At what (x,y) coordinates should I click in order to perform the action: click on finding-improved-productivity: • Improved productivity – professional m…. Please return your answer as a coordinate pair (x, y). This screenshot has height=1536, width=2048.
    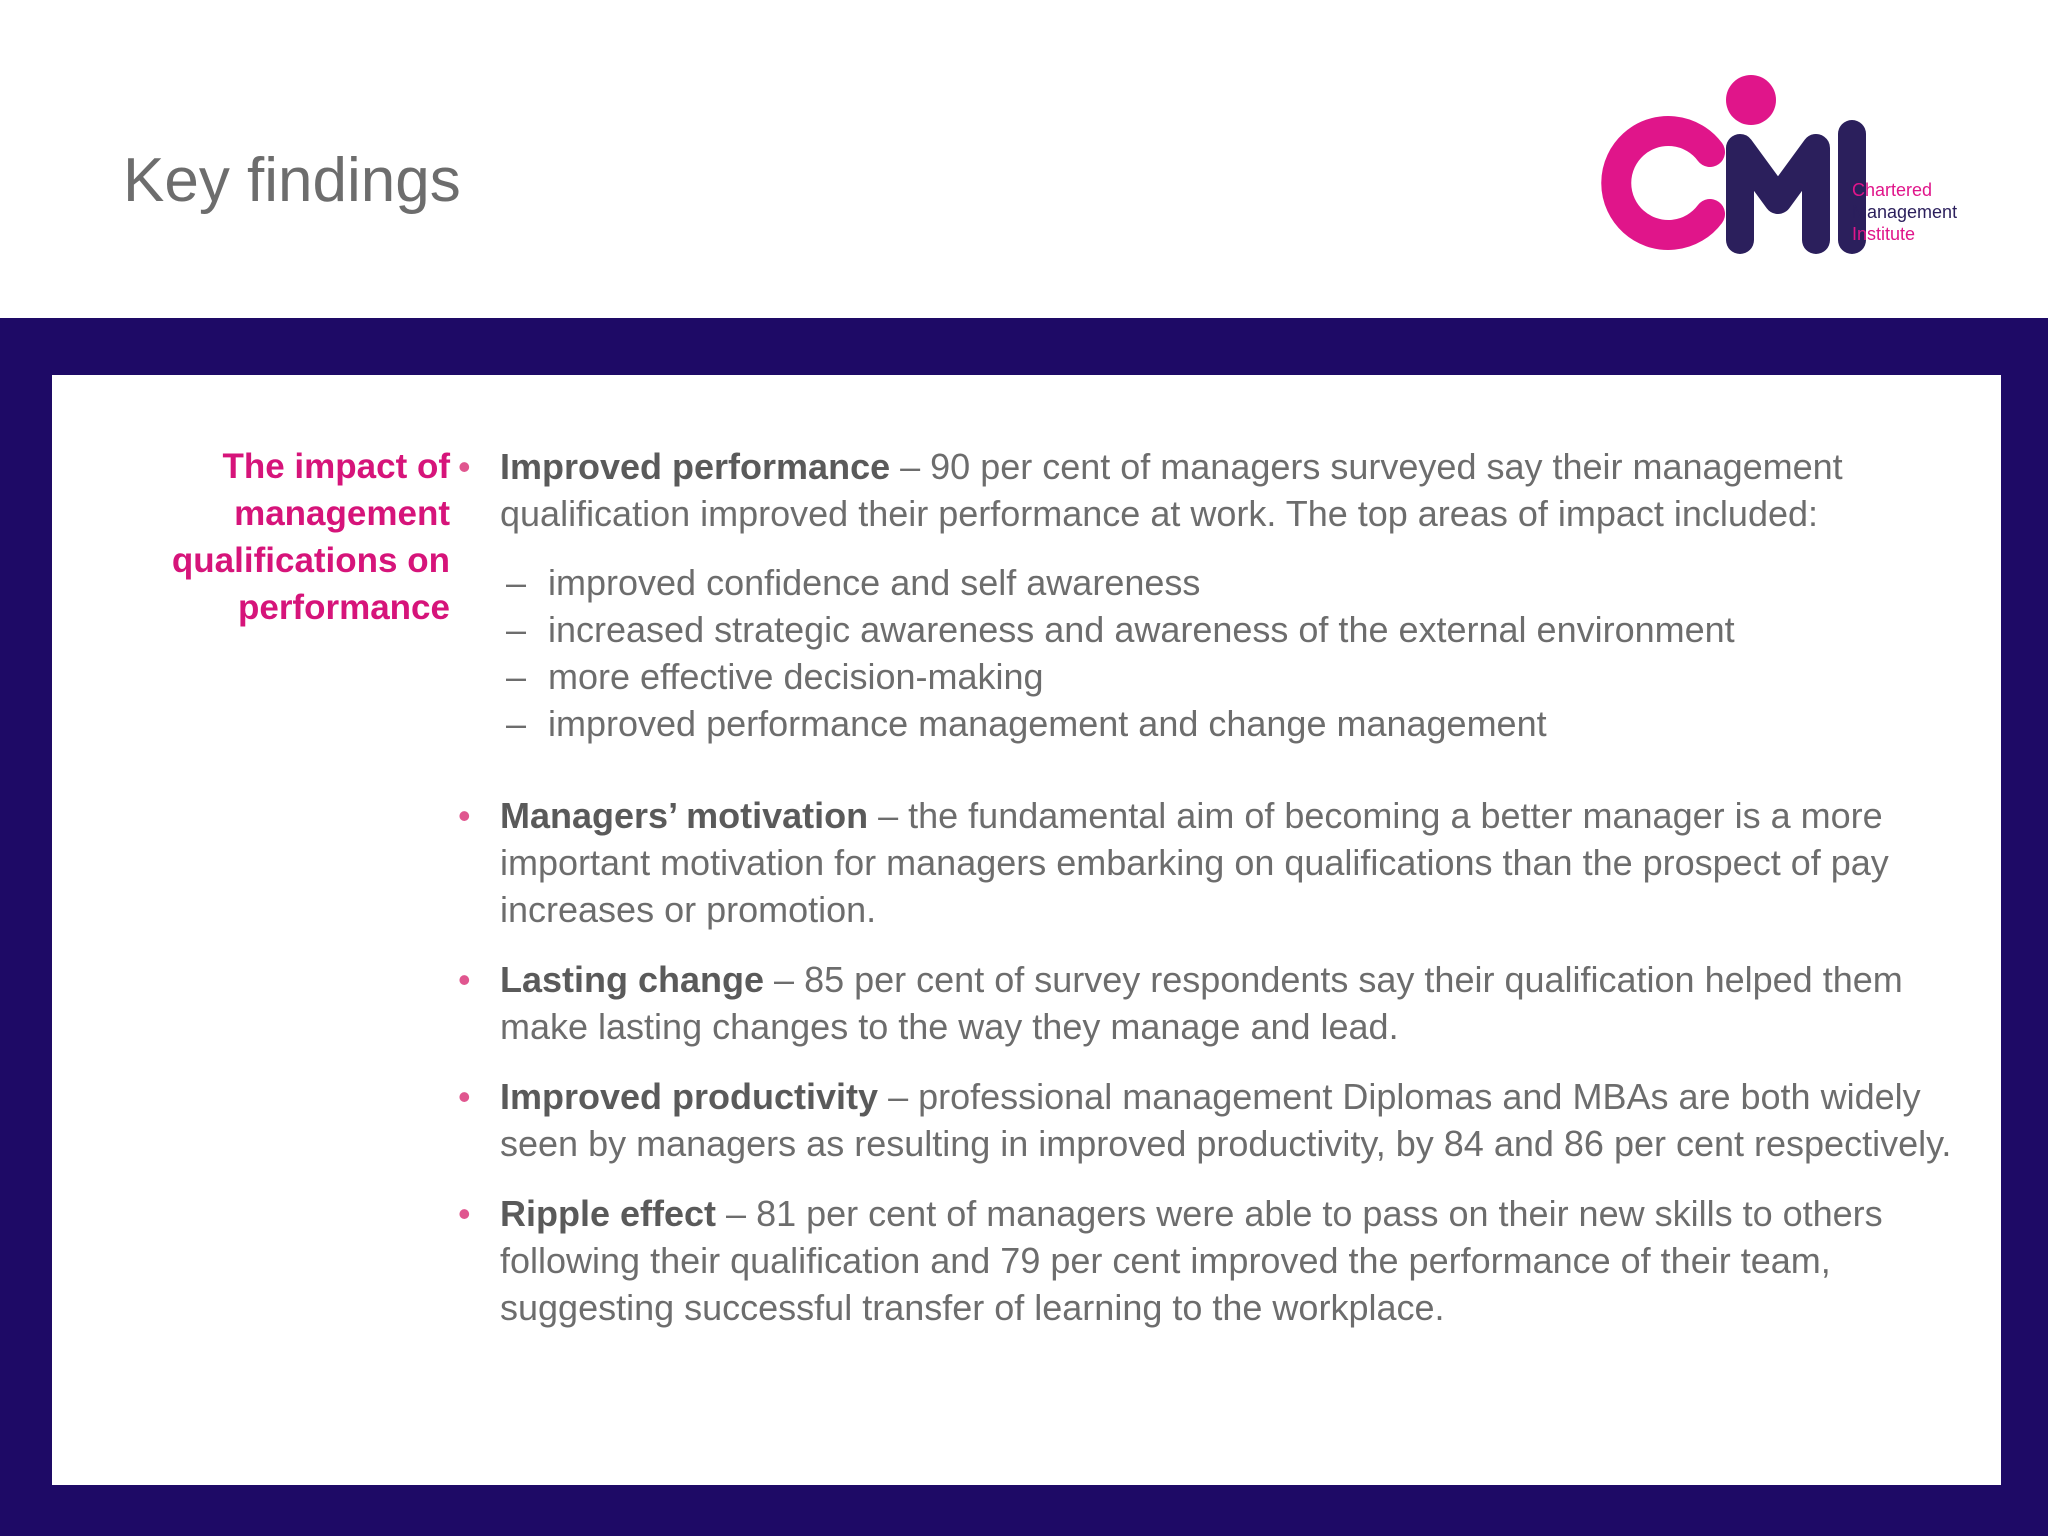
    Looking at the image, I should click on (1224, 1120).